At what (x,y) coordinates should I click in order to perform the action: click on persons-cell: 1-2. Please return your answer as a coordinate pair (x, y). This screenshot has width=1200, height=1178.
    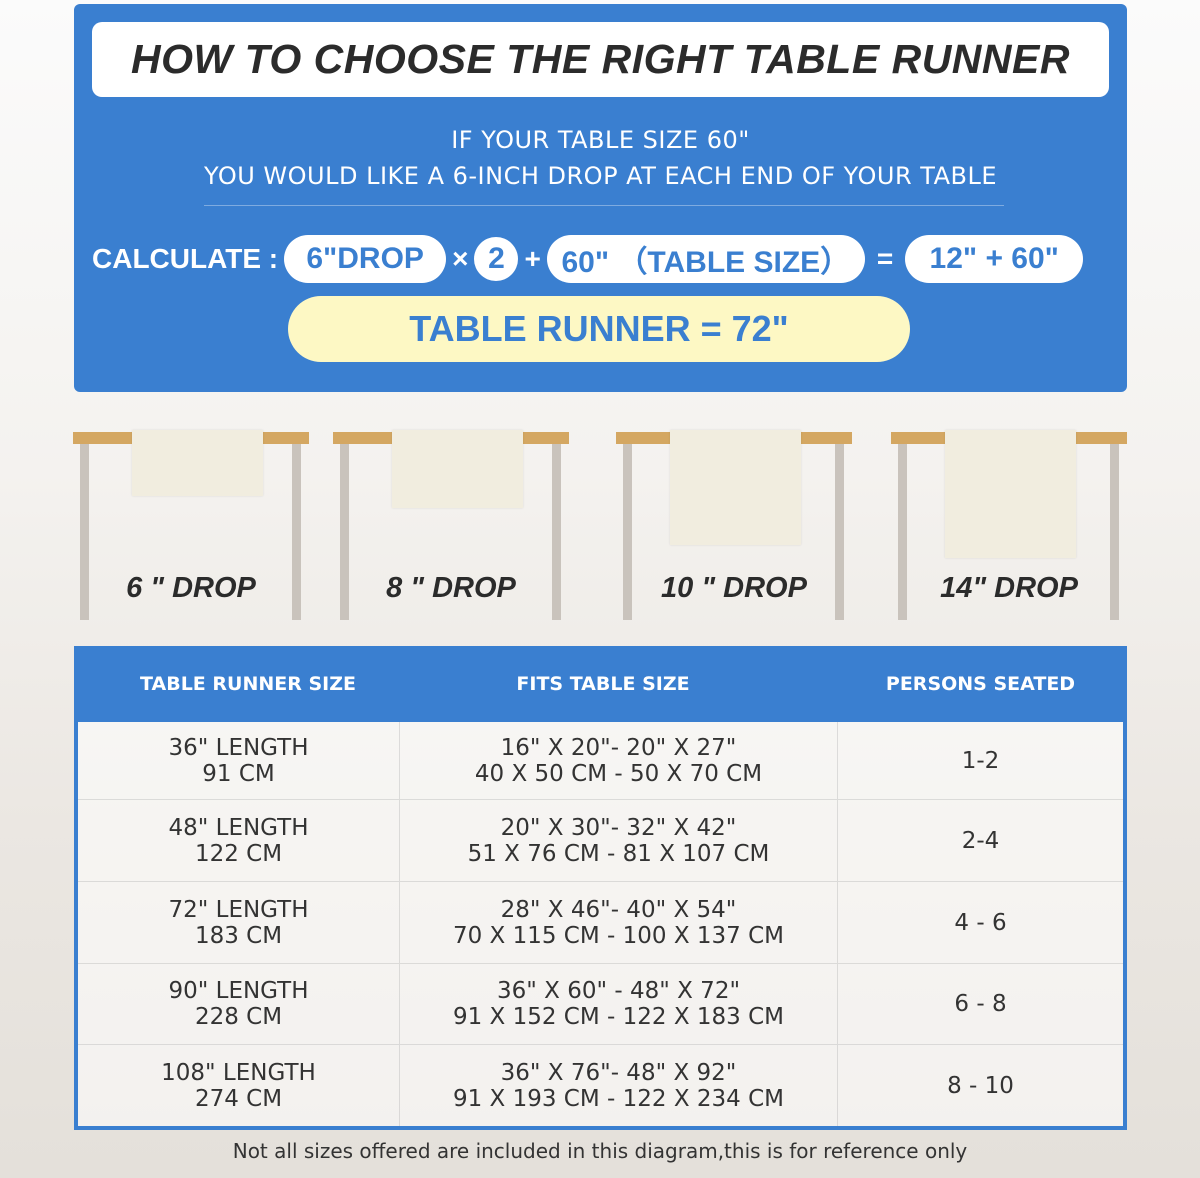
    Looking at the image, I should click on (980, 760).